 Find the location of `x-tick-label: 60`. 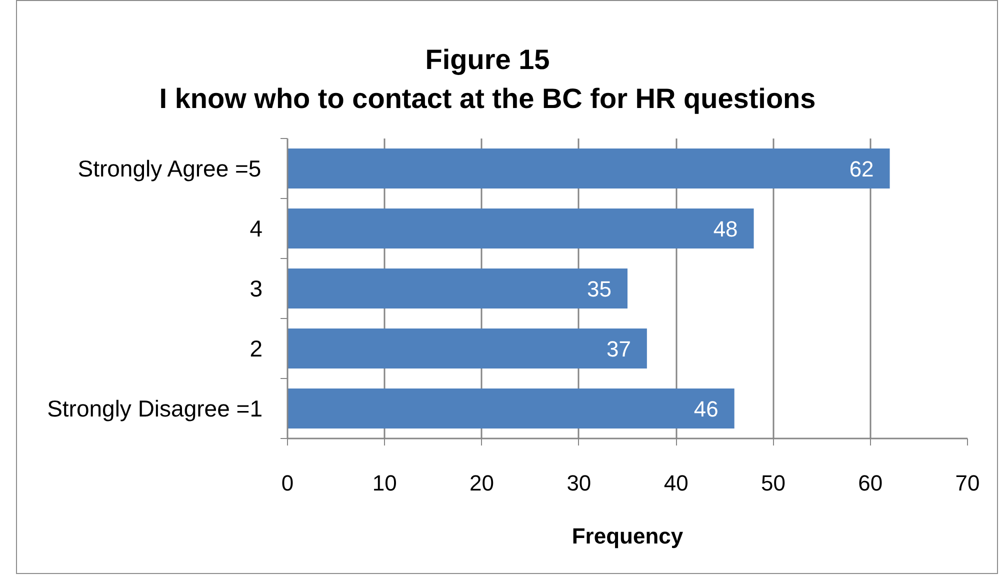

x-tick-label: 60 is located at coordinates (870, 483).